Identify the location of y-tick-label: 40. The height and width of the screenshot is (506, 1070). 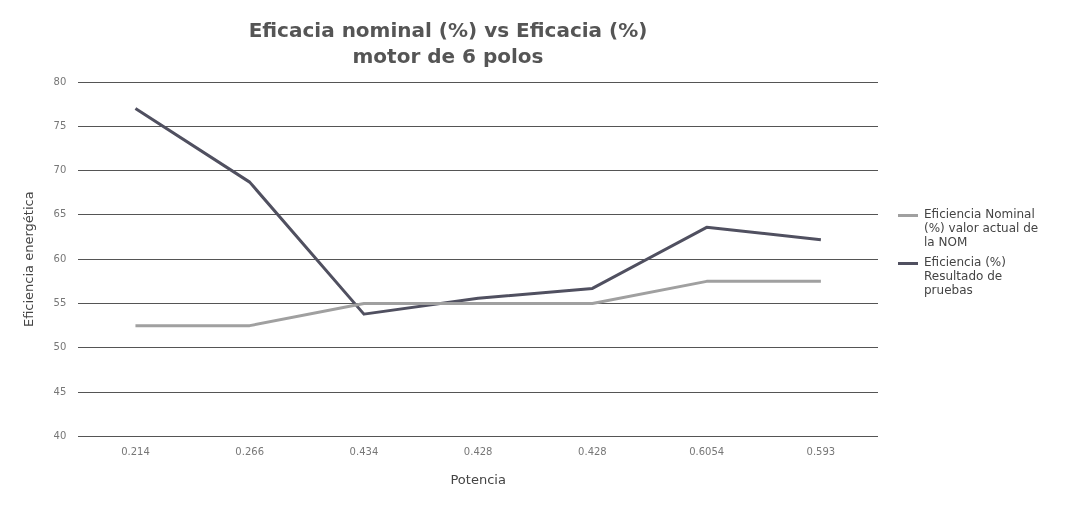
(60, 435).